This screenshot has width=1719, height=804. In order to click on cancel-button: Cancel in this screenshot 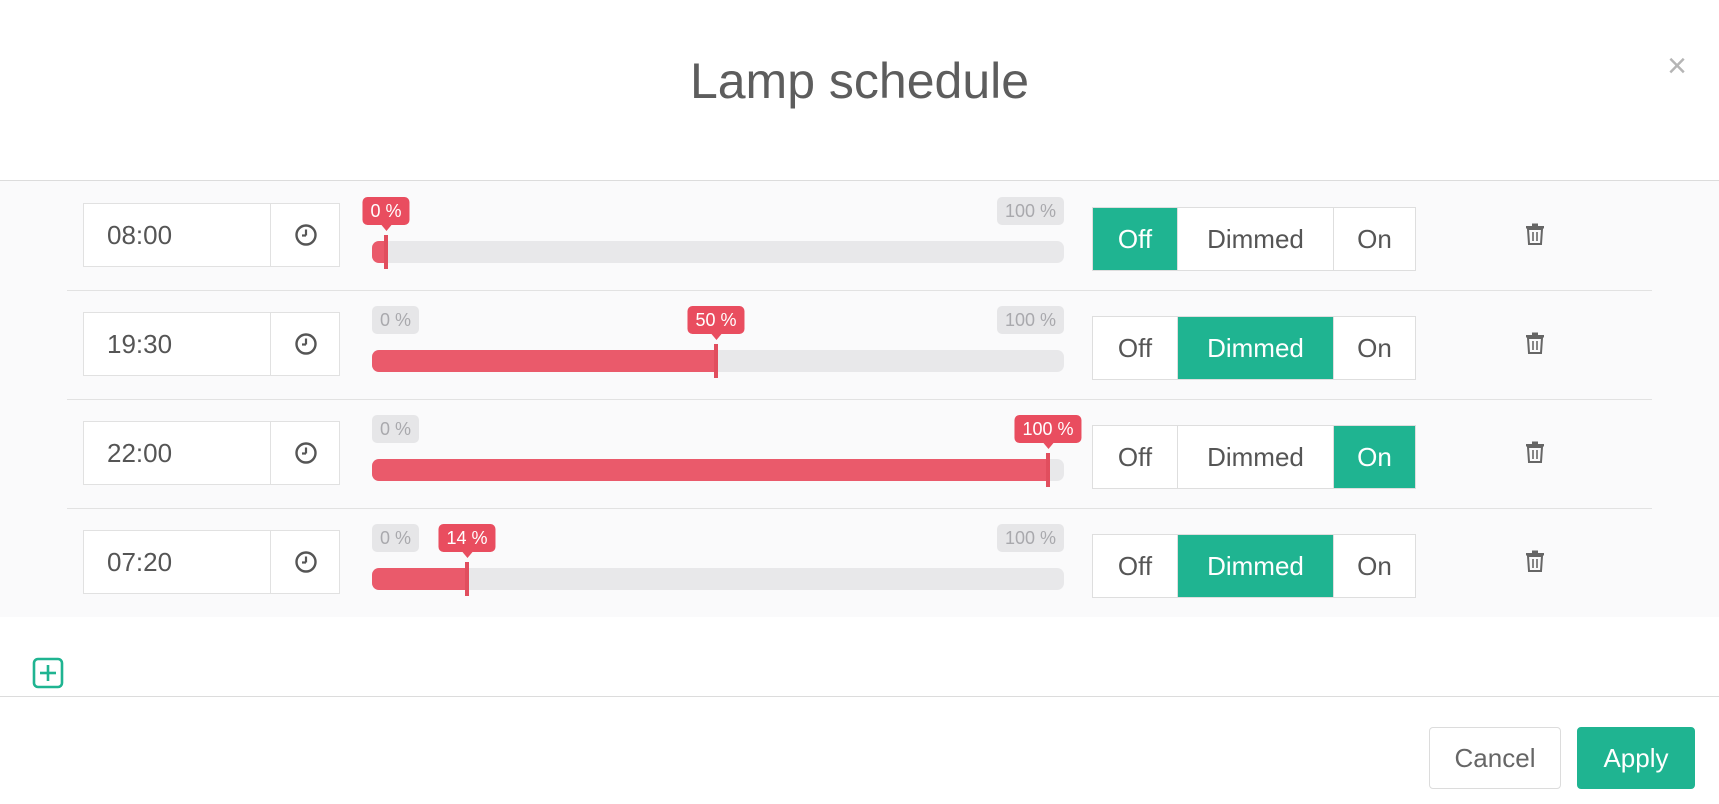, I will do `click(1495, 758)`.